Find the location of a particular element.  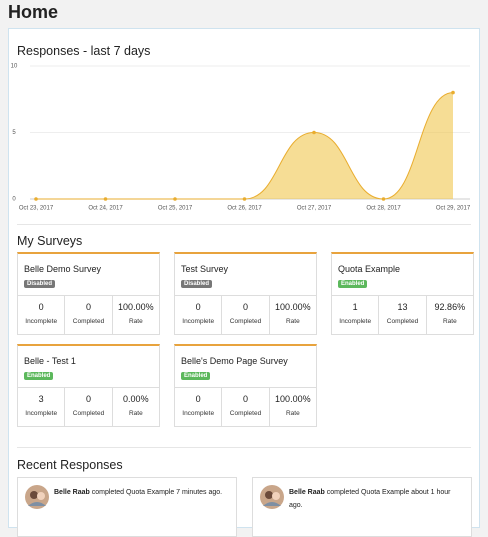

y-tick-label: 10 is located at coordinates (14, 67).